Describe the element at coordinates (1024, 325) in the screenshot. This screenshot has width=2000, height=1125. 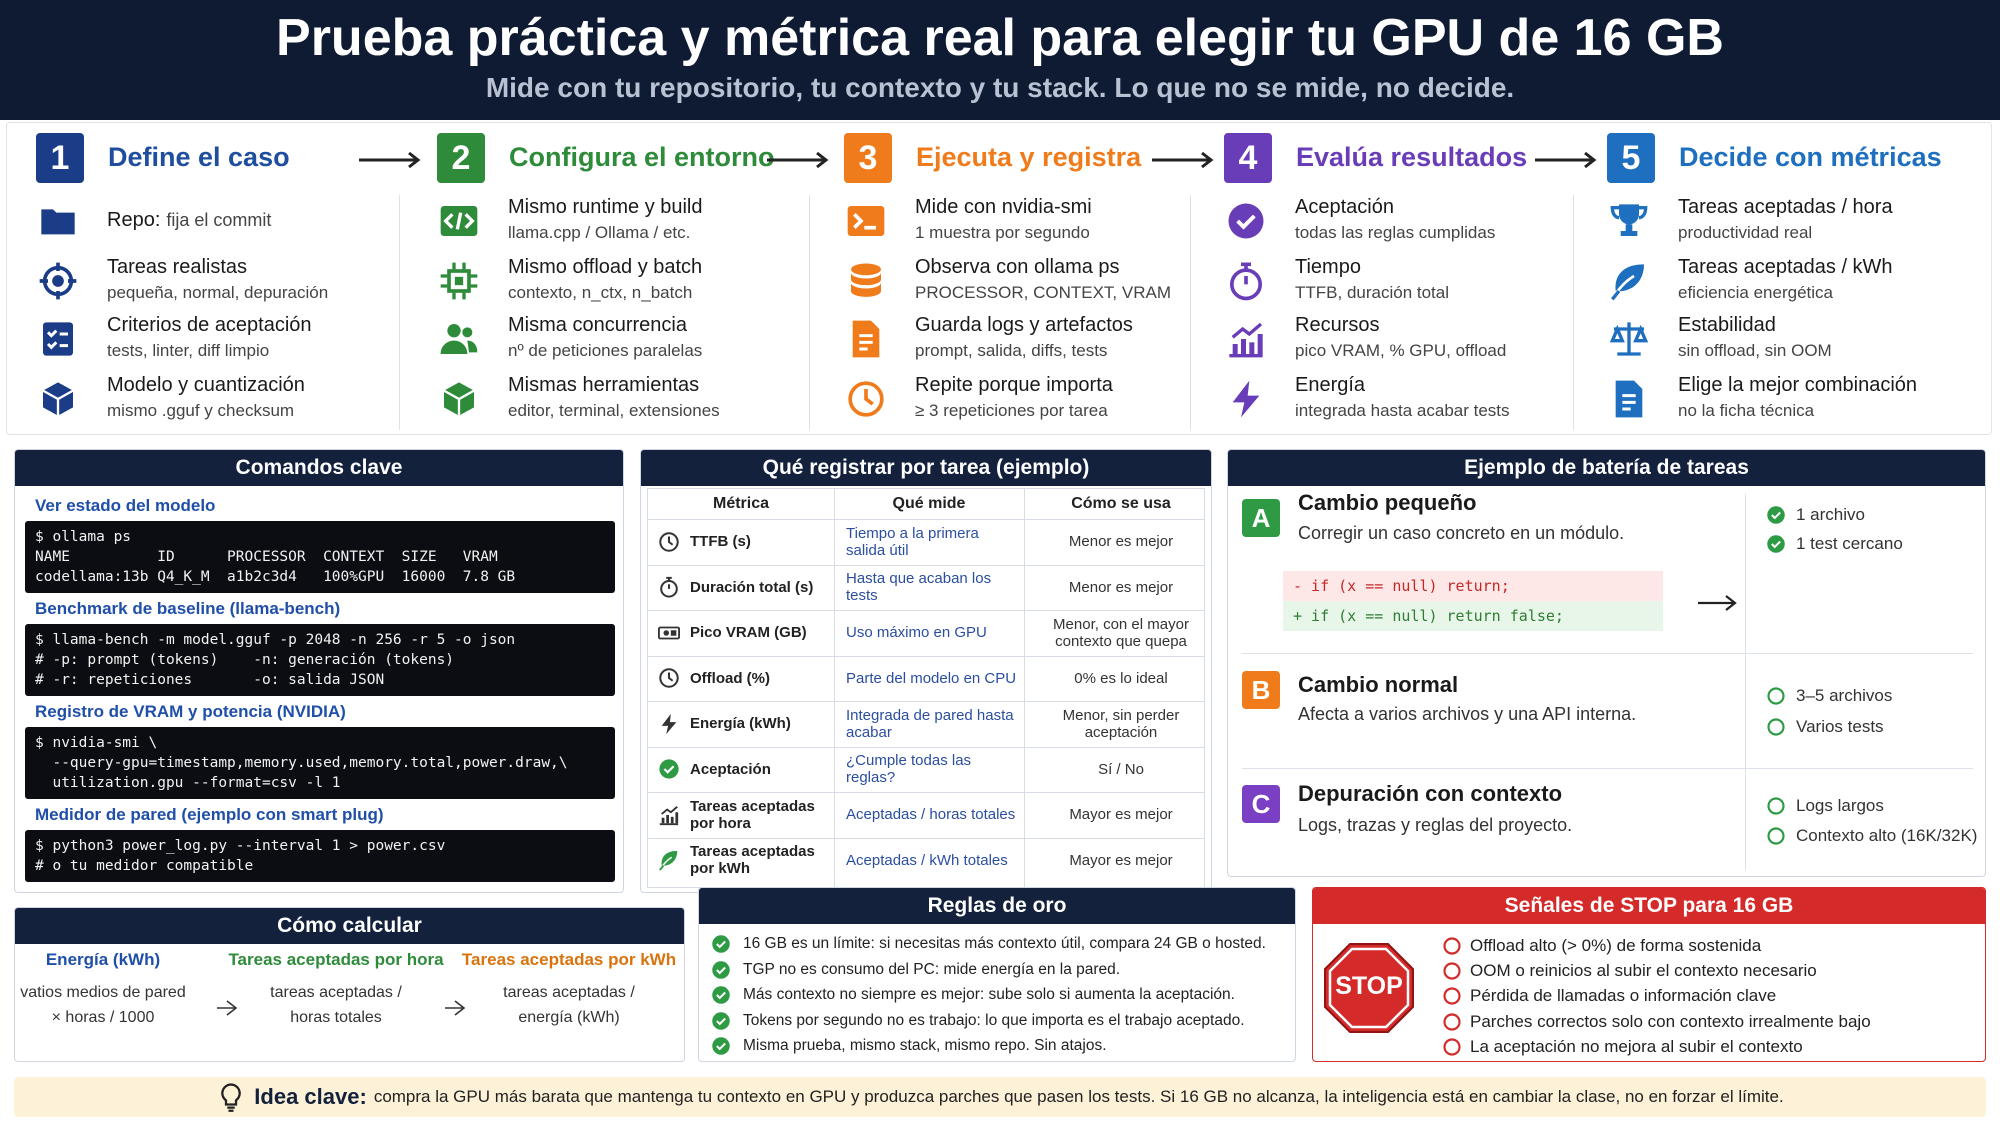
I see `step-item-title: Guarda logs y artefactos` at that location.